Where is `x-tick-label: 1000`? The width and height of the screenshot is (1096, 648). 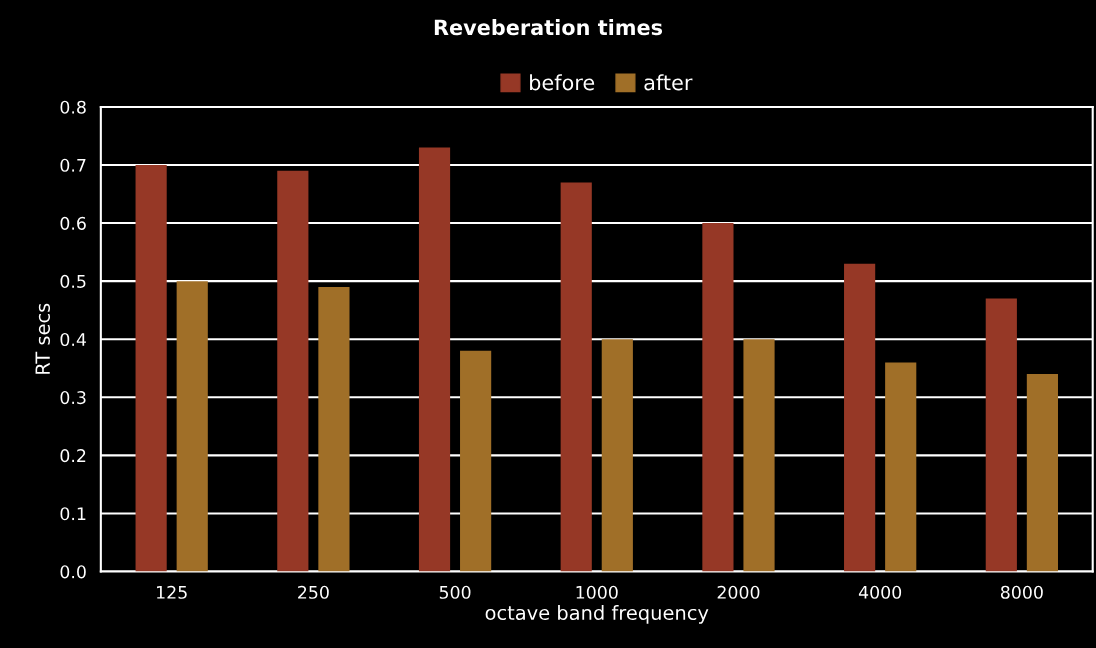
x-tick-label: 1000 is located at coordinates (597, 592).